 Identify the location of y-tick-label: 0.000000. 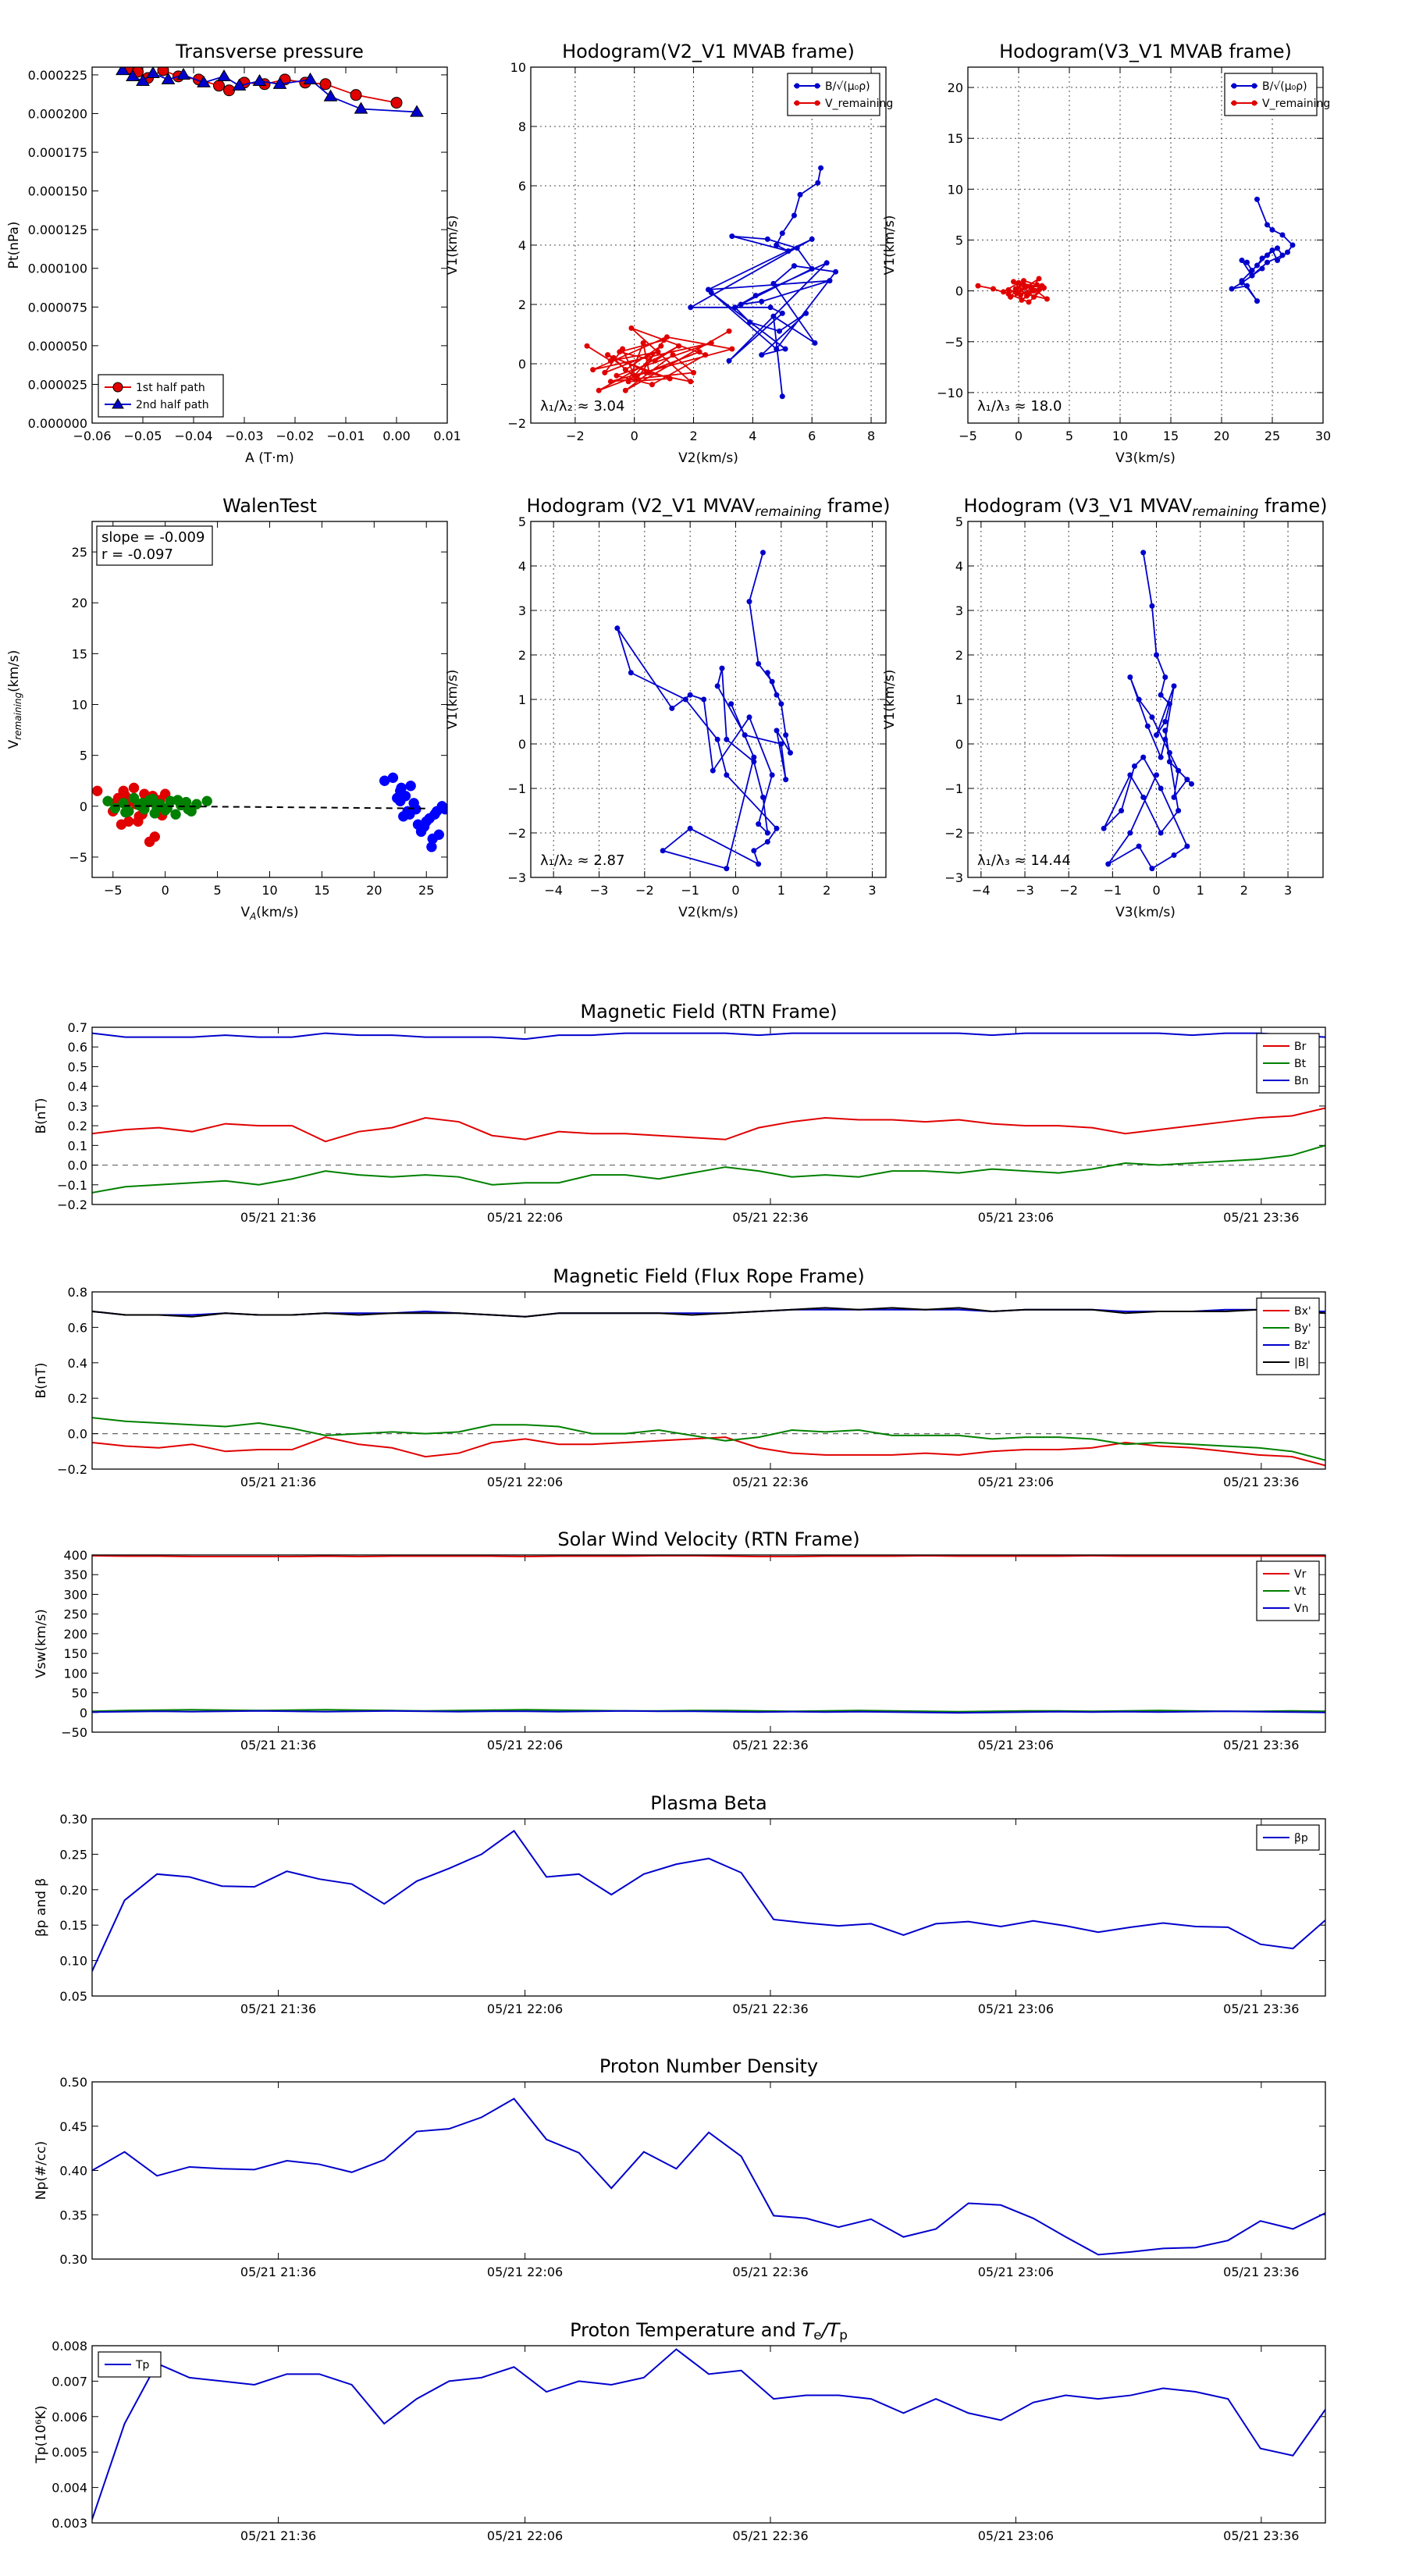
(57, 424).